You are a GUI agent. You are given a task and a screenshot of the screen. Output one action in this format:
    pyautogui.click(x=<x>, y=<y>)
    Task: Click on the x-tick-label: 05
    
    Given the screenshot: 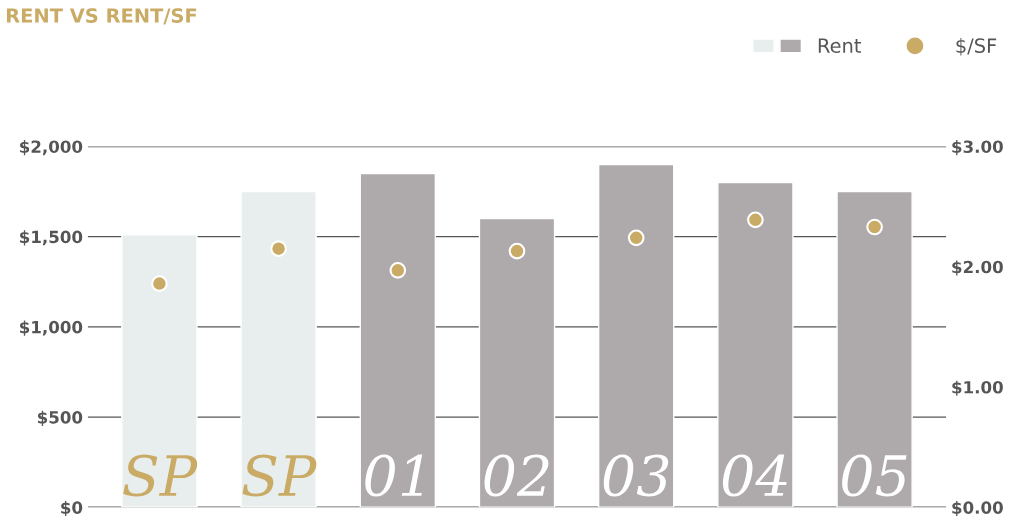 What is the action you would take?
    pyautogui.click(x=874, y=475)
    